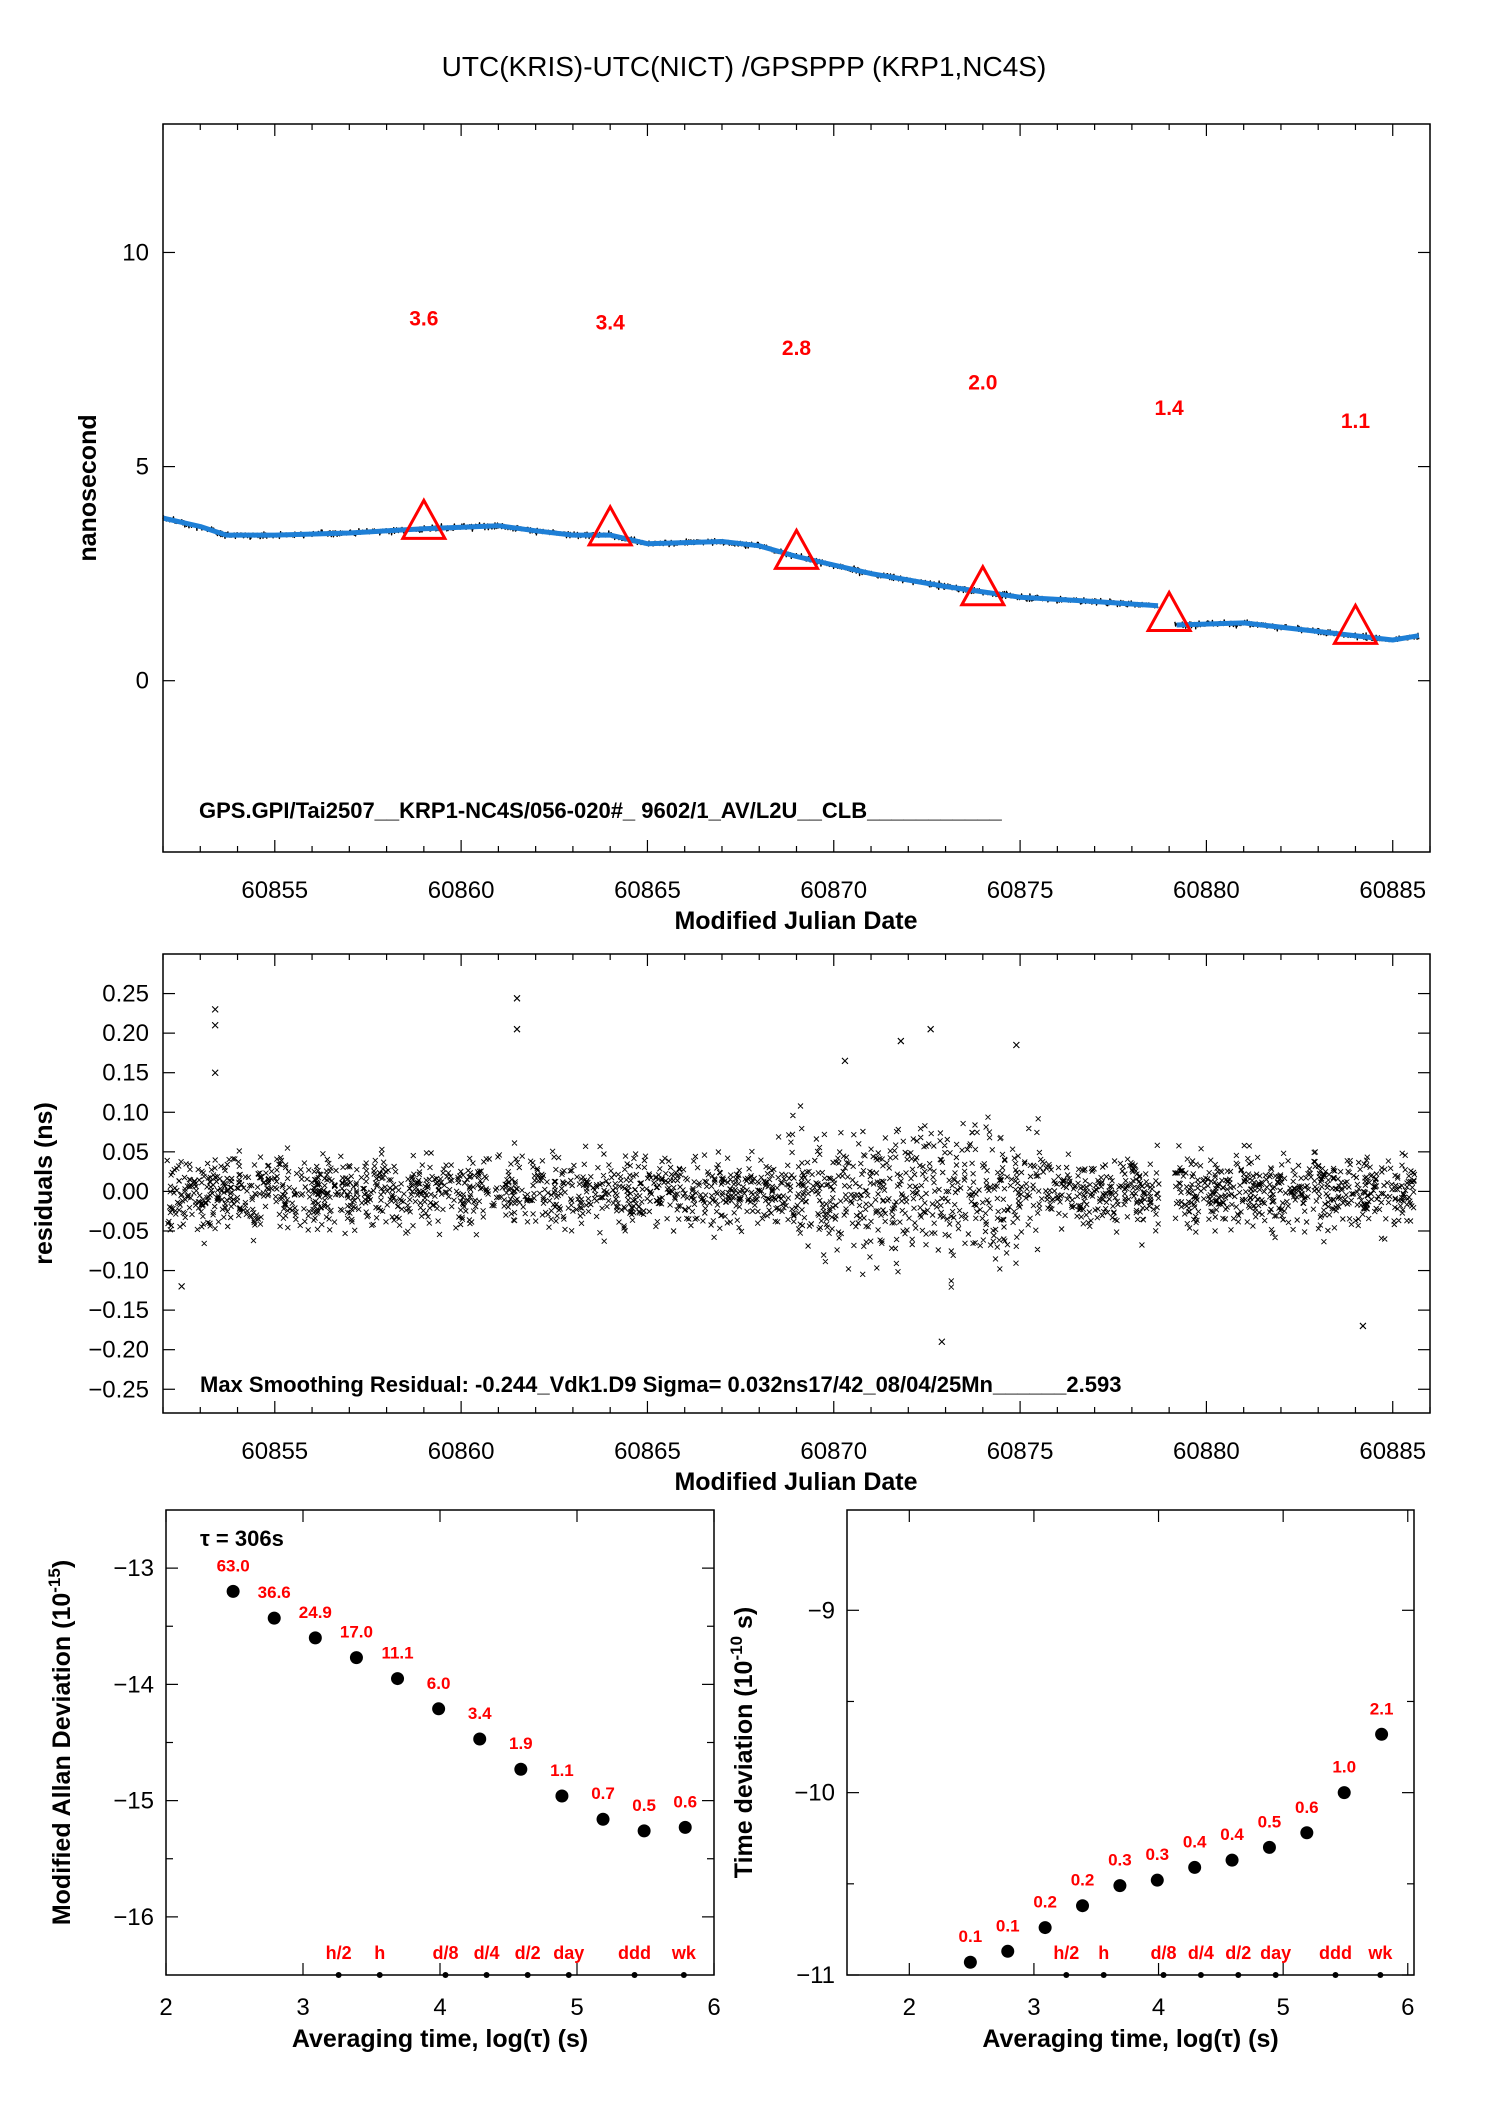 Image resolution: width=1488 pixels, height=2105 pixels. Describe the element at coordinates (461, 1451) in the screenshot. I see `x-tick-label: 60860` at that location.